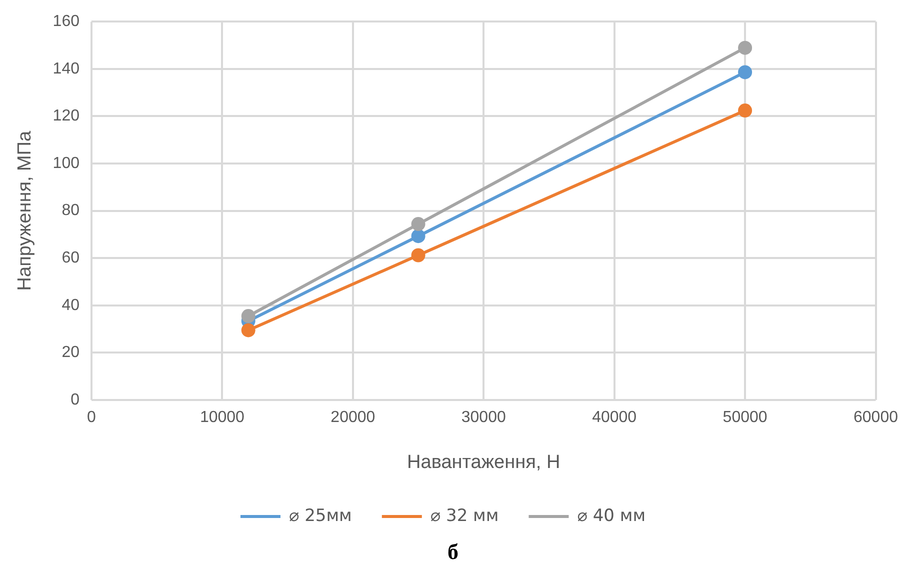 The width and height of the screenshot is (906, 582). What do you see at coordinates (464, 516) in the screenshot?
I see `legend-label: ⌀ 32 мм` at bounding box center [464, 516].